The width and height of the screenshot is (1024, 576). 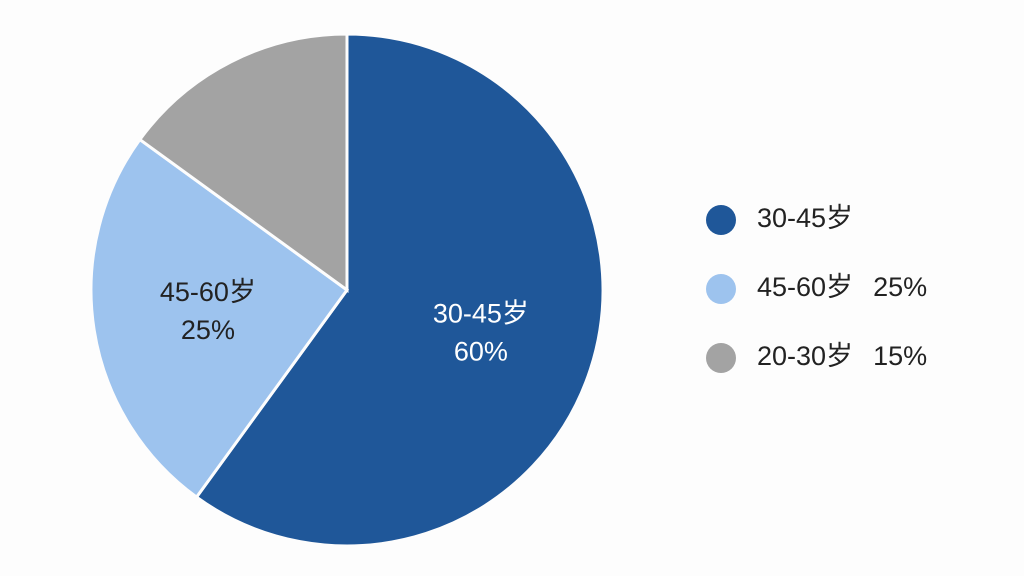 What do you see at coordinates (805, 287) in the screenshot?
I see `legend-name: 45-60岁` at bounding box center [805, 287].